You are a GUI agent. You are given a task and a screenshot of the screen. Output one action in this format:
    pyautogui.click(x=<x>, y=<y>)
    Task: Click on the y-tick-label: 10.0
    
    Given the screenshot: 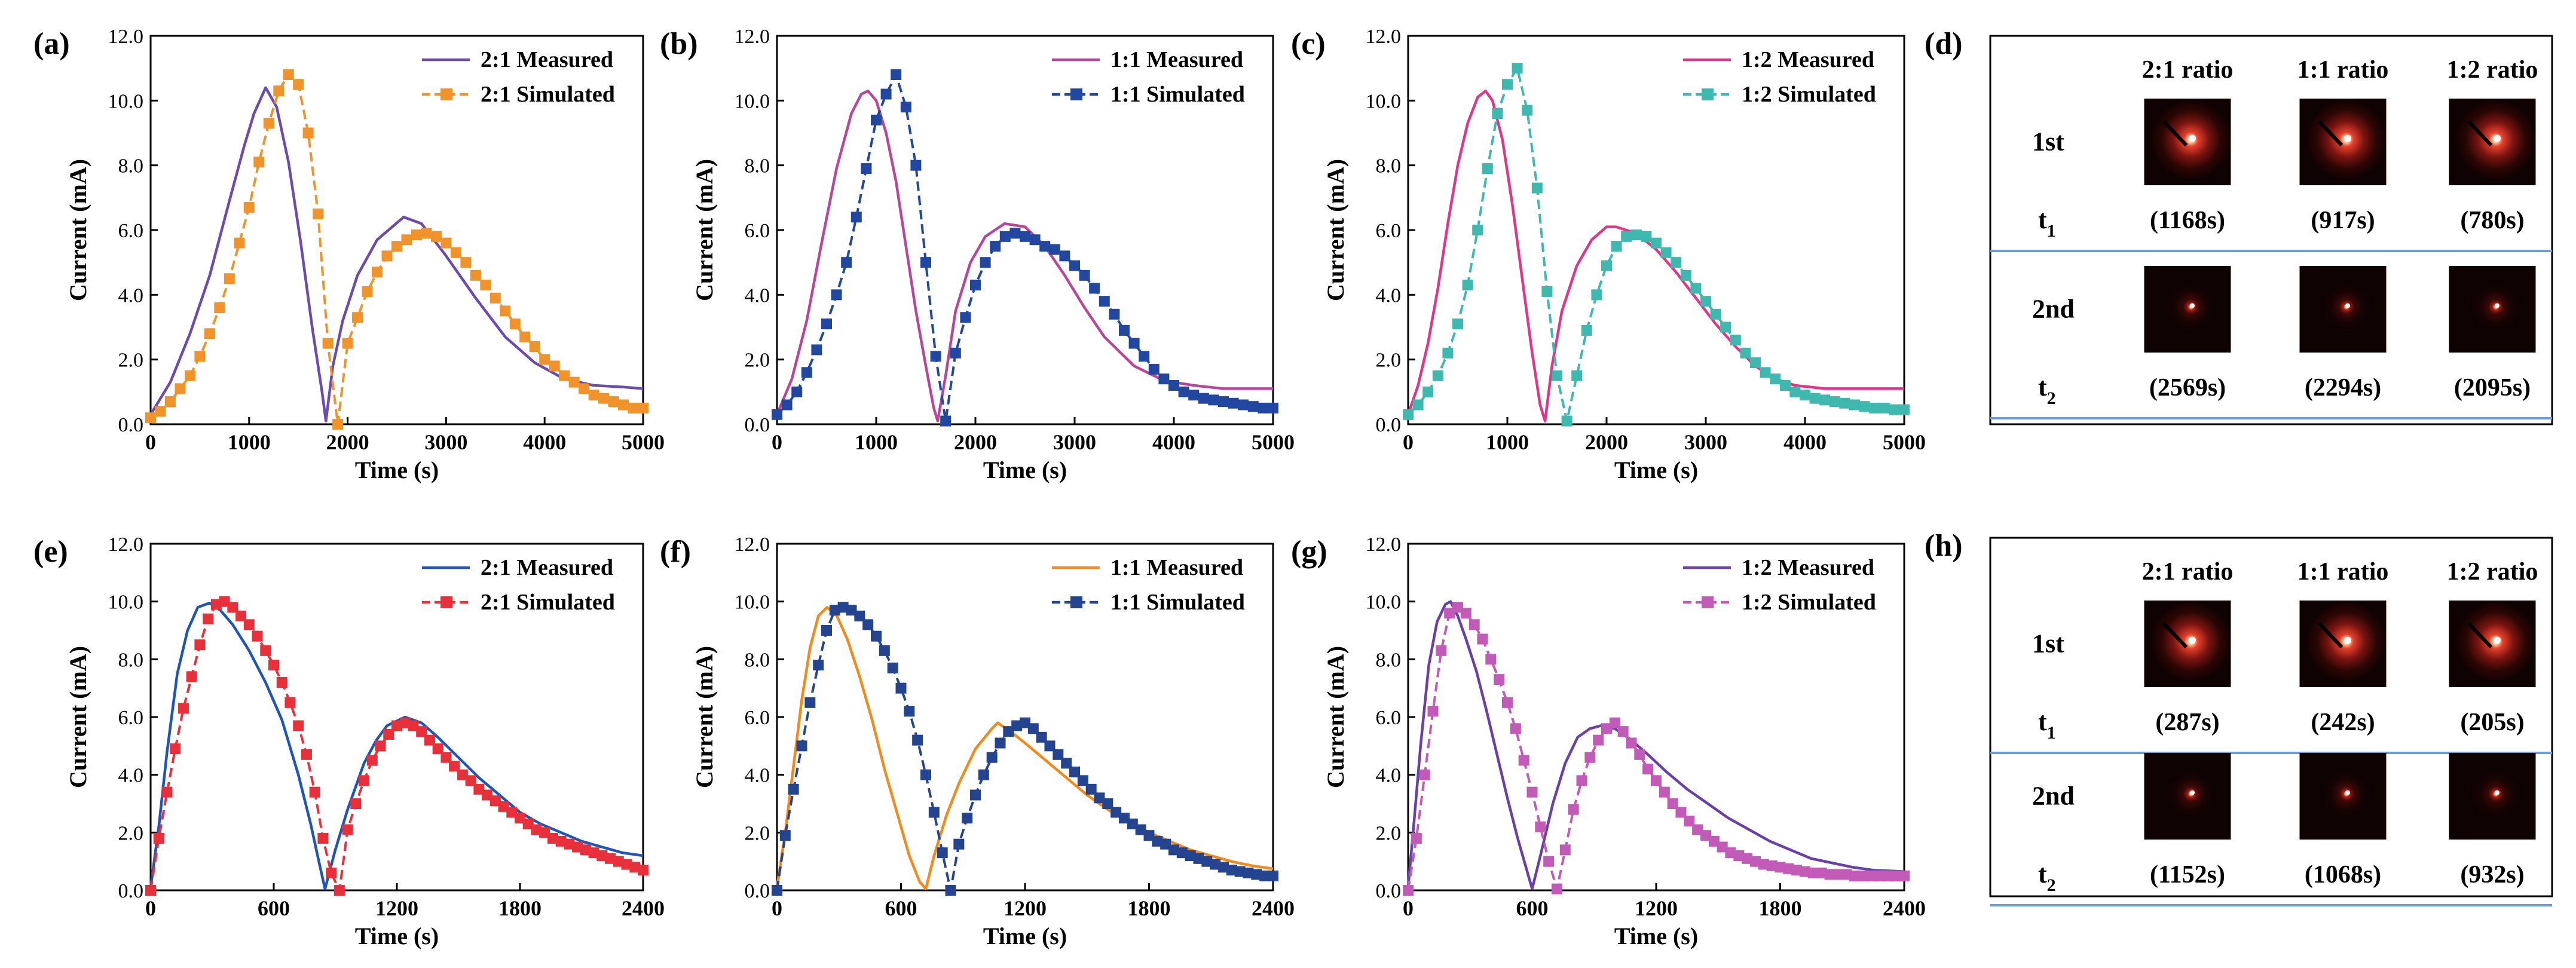 What is the action you would take?
    pyautogui.click(x=126, y=603)
    